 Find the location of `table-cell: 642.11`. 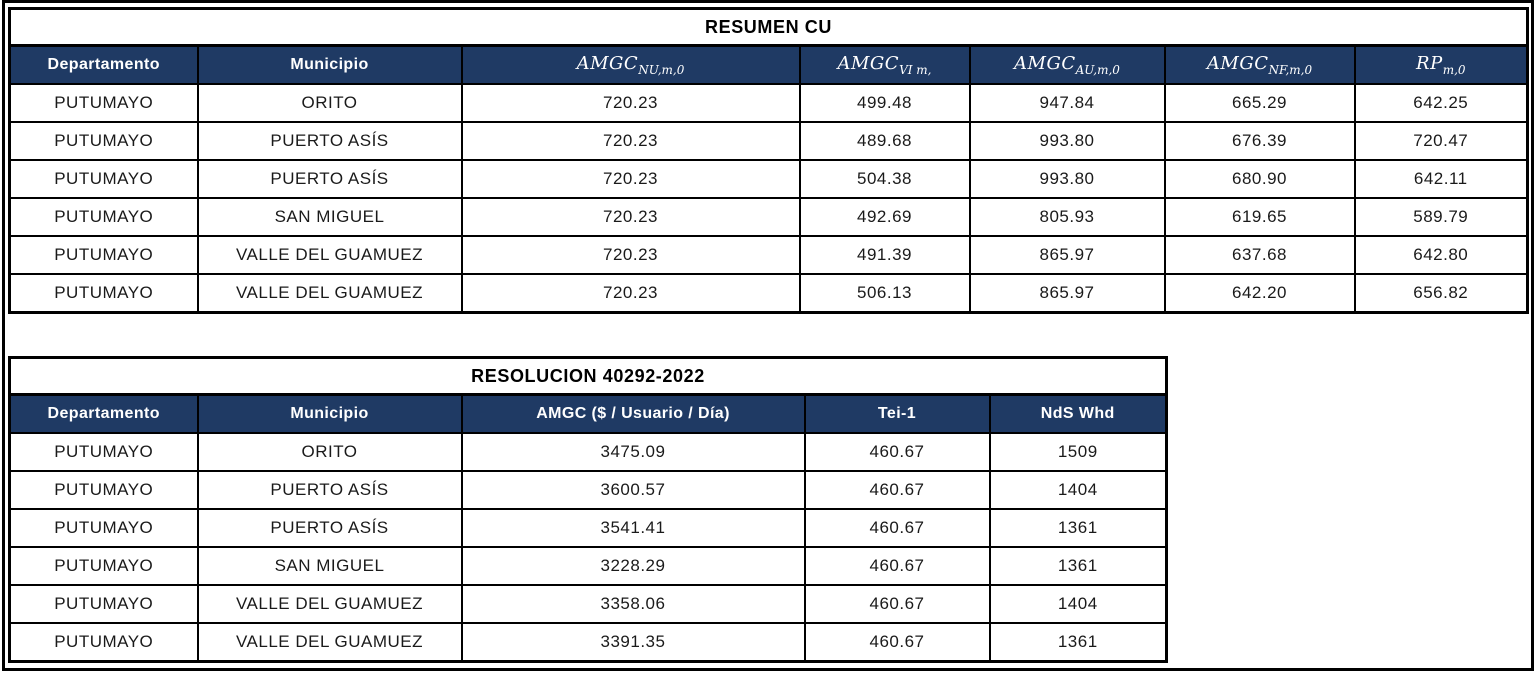

table-cell: 642.11 is located at coordinates (1441, 179).